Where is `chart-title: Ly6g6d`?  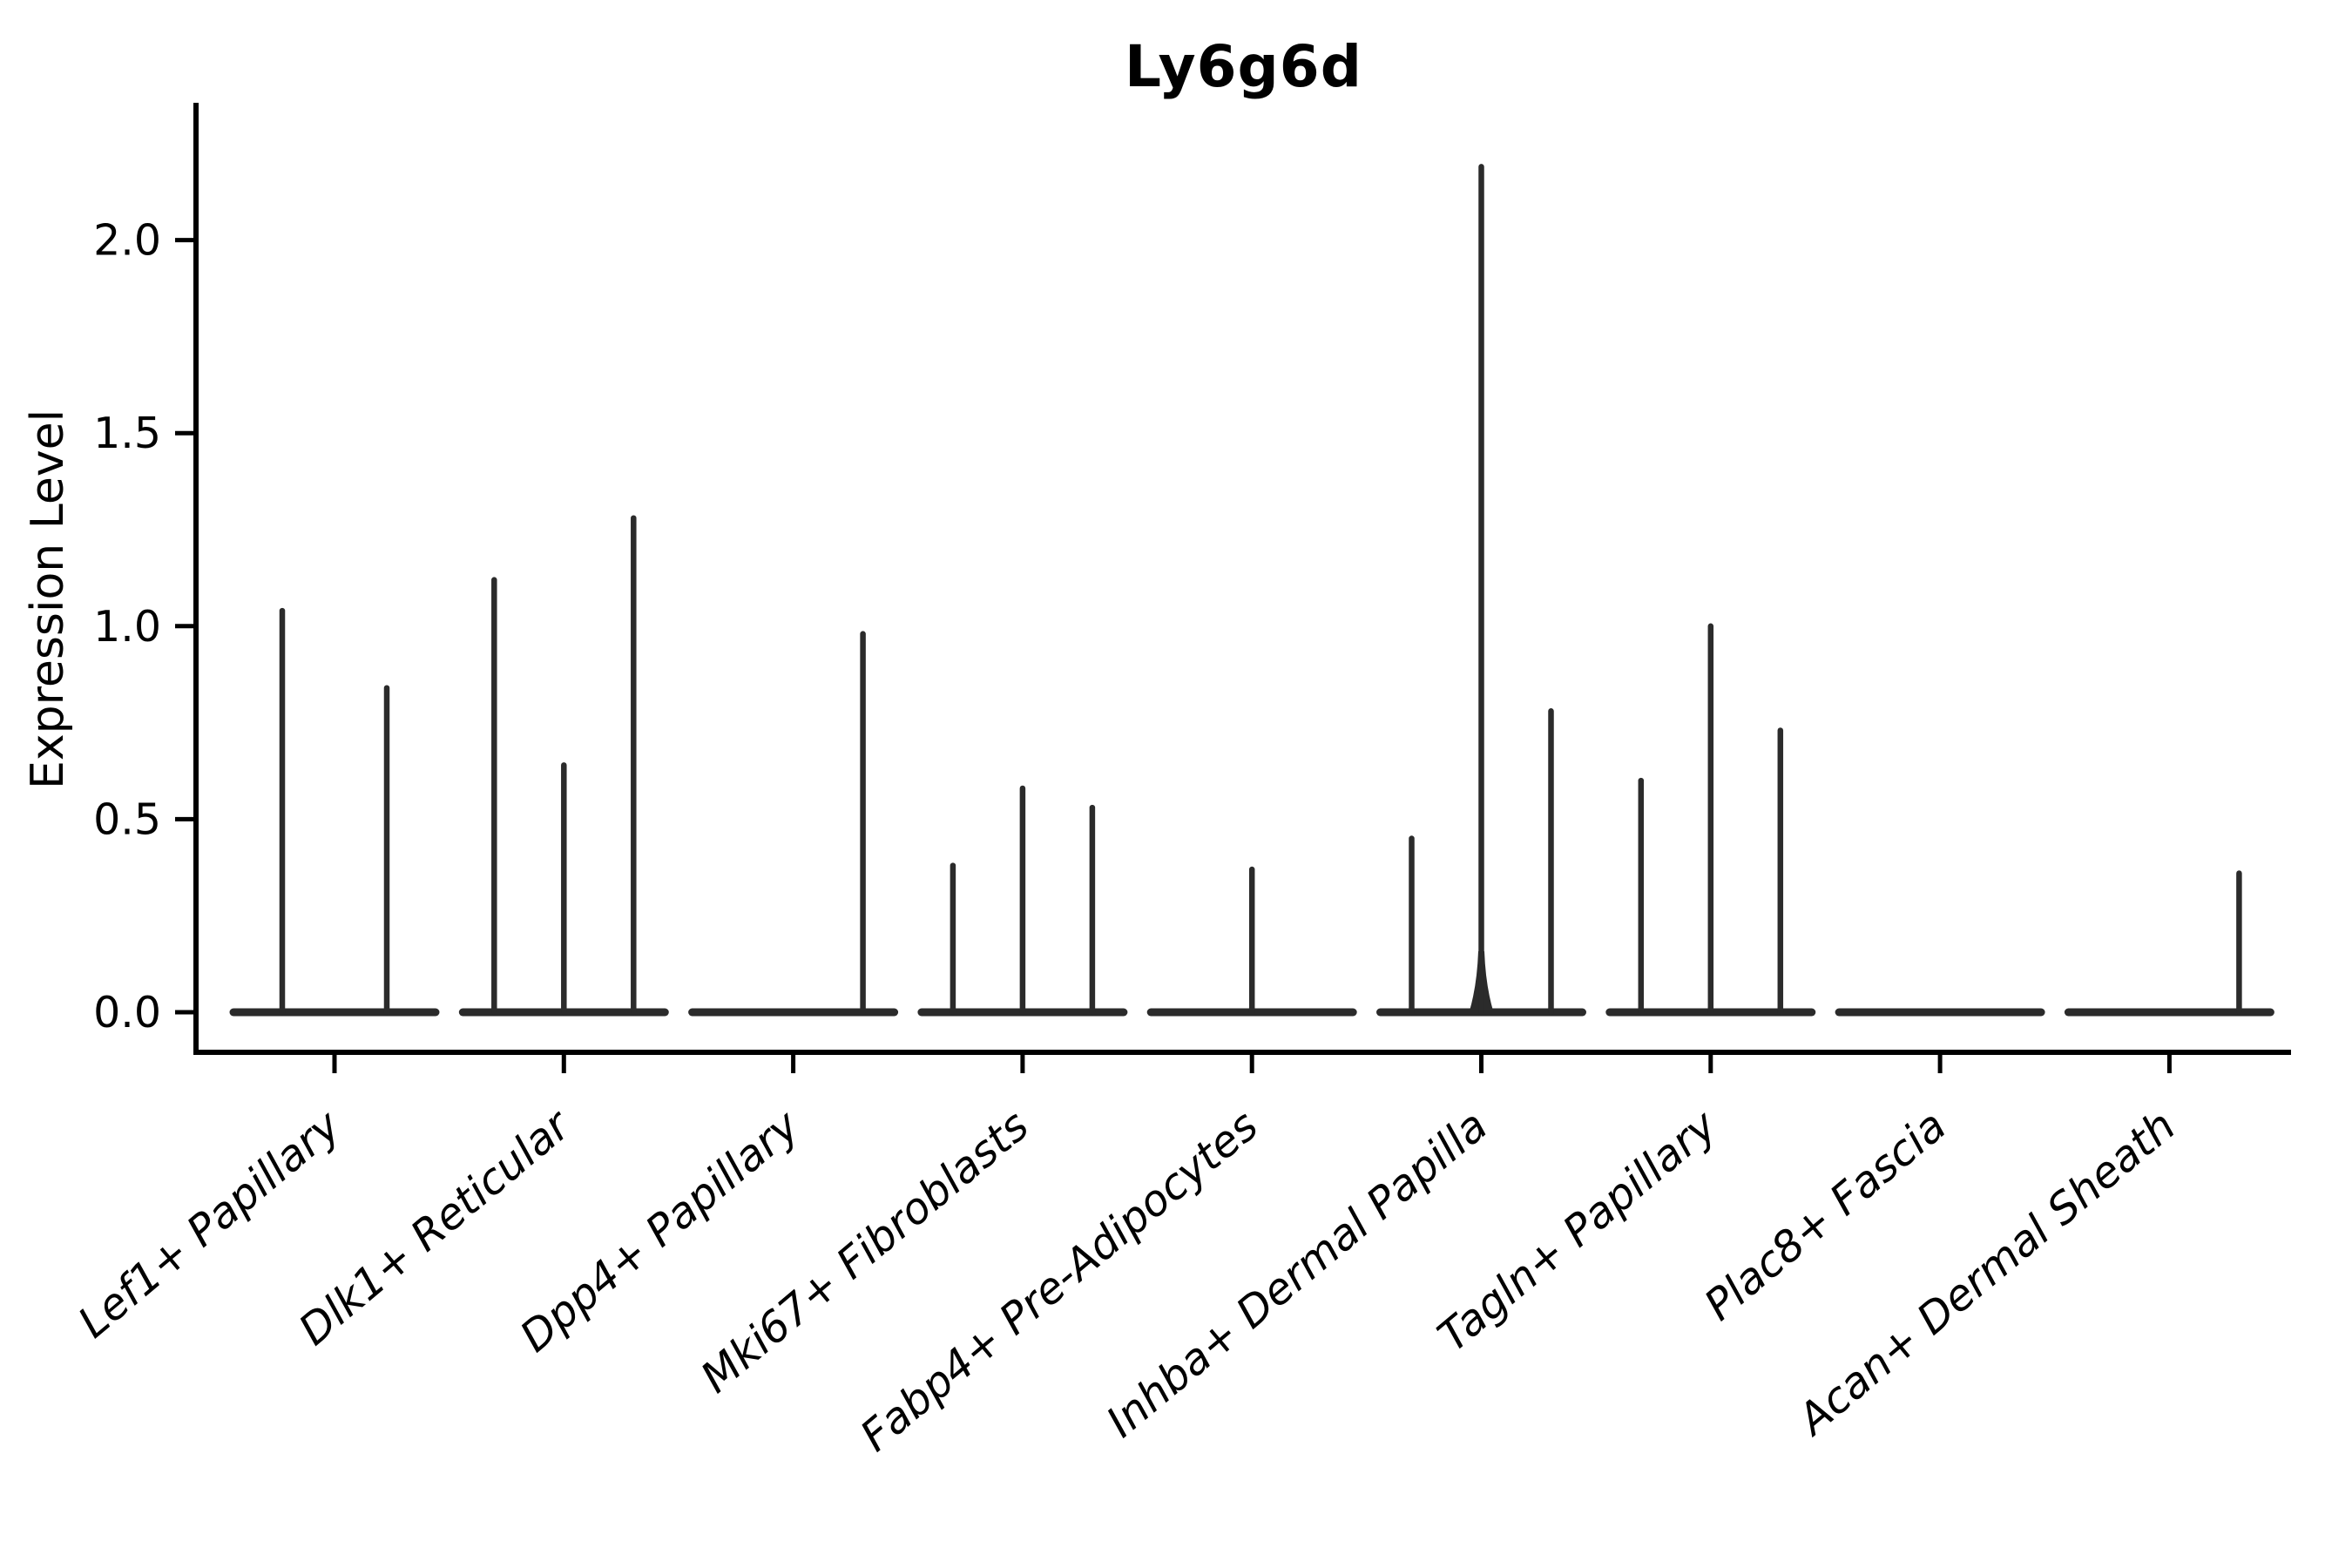
chart-title: Ly6g6d is located at coordinates (1243, 66).